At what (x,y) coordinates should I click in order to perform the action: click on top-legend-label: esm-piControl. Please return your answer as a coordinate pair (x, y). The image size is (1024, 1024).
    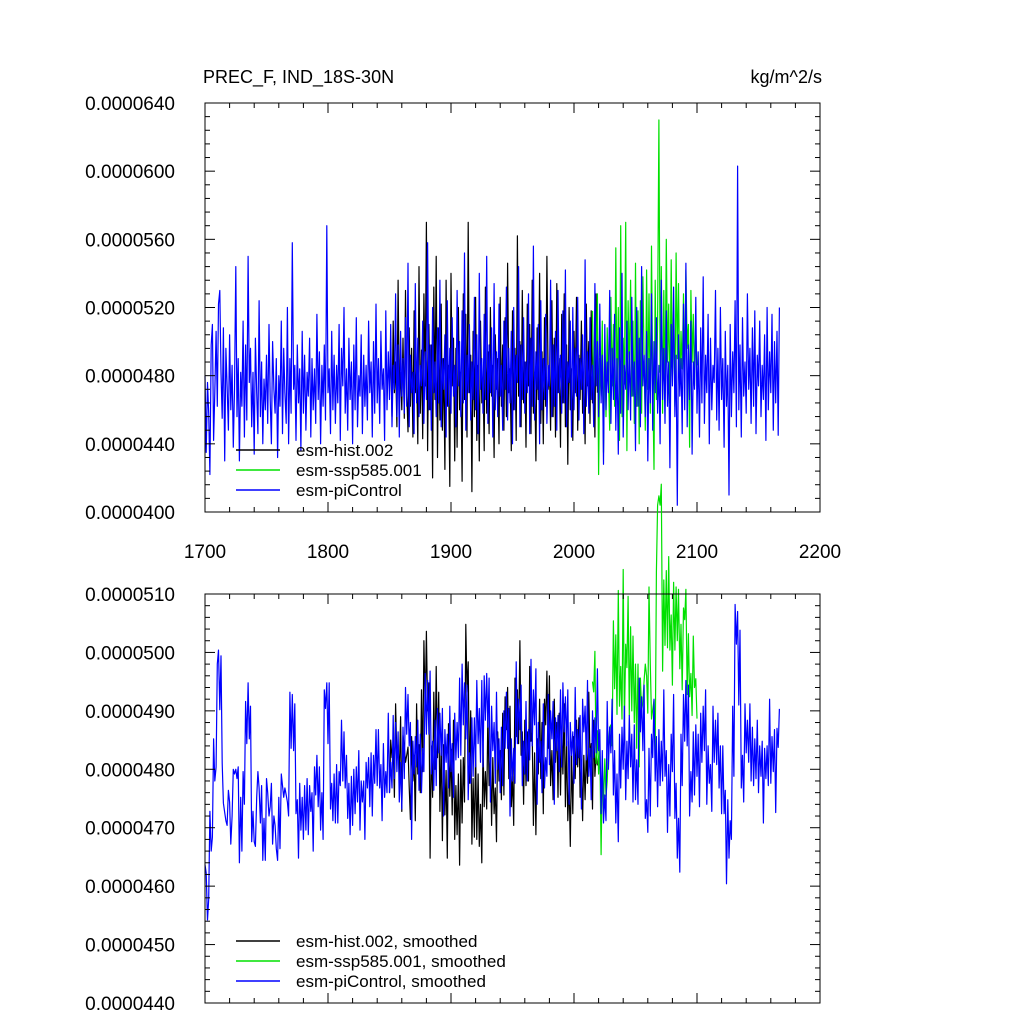
    Looking at the image, I should click on (349, 490).